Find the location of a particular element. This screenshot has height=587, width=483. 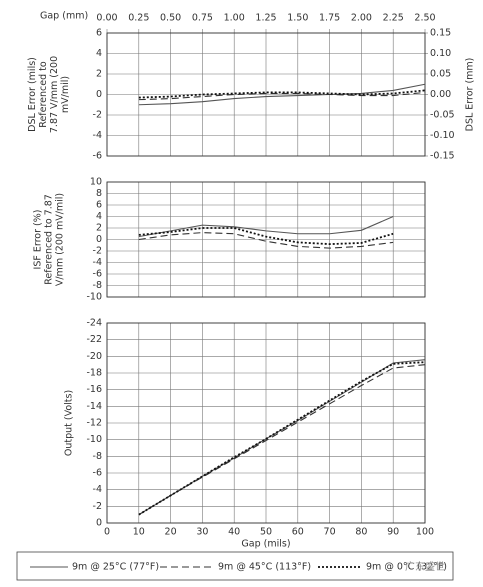

right-tick-label: 0.10 is located at coordinates (440, 53).